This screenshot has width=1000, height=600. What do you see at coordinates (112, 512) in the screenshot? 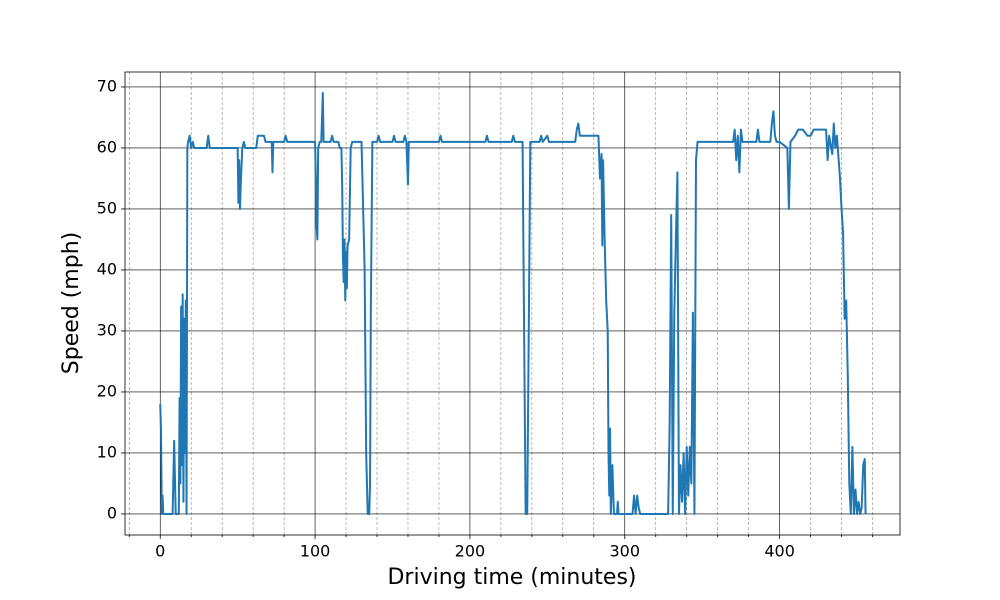
I see `y-tick-label: 0` at bounding box center [112, 512].